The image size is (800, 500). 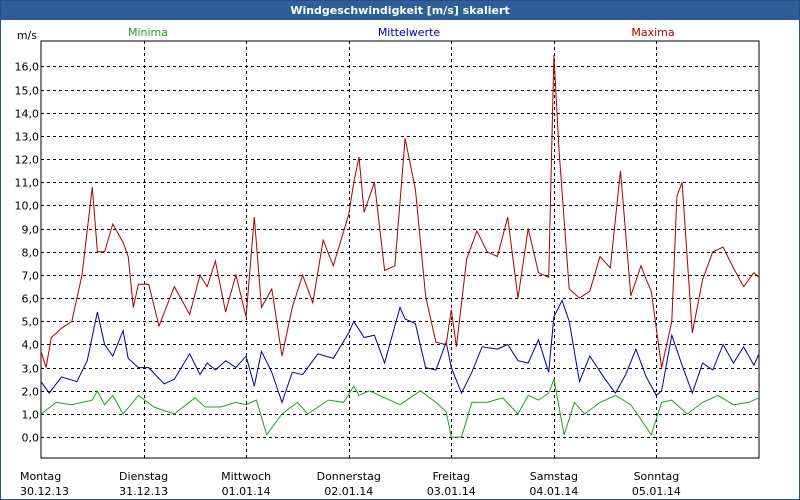 What do you see at coordinates (31, 415) in the screenshot?
I see `y-tick-label: 1,0` at bounding box center [31, 415].